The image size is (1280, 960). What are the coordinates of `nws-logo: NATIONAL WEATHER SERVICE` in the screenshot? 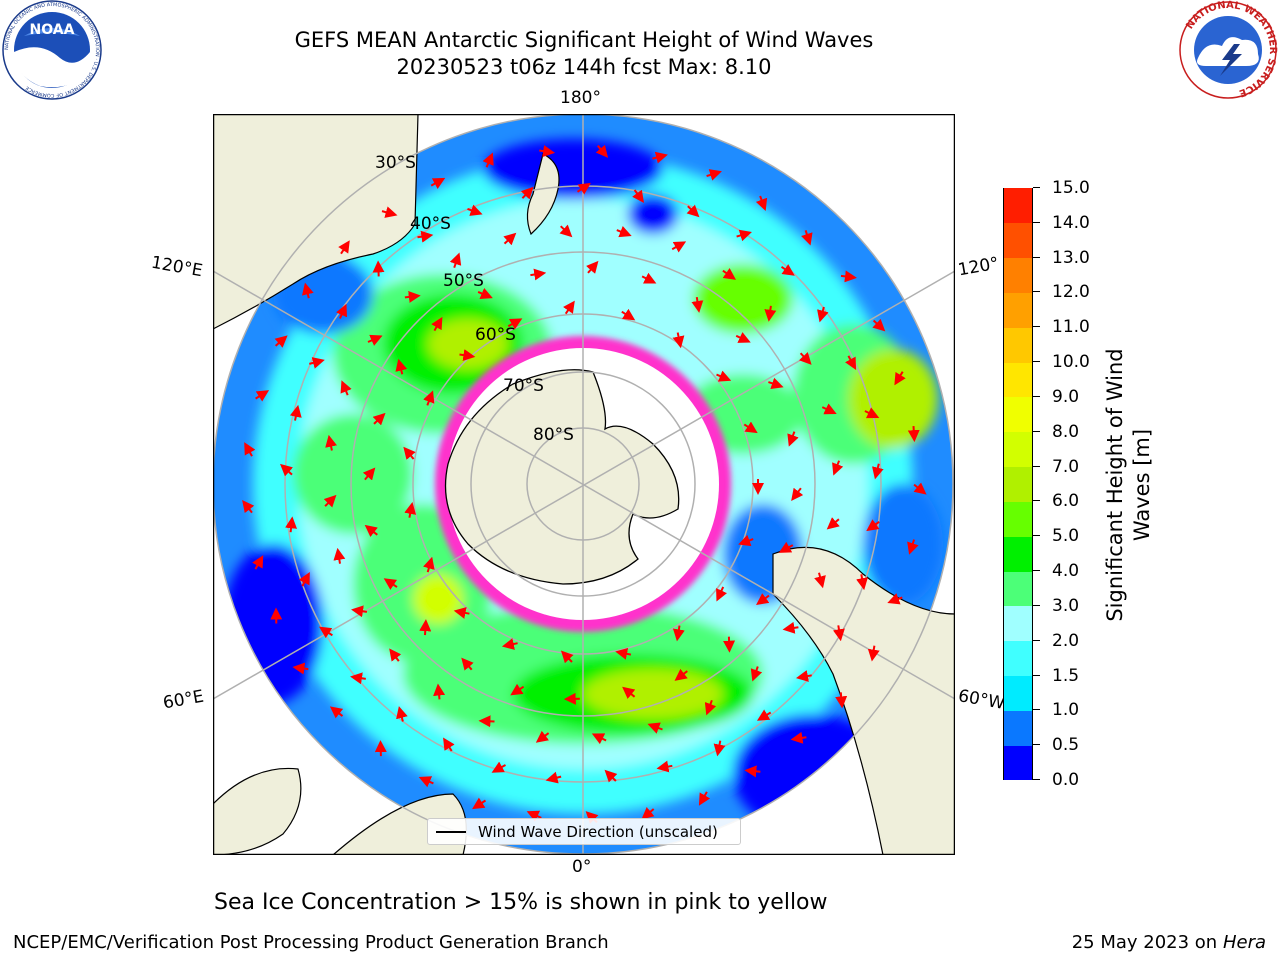 It's located at (1228, 49).